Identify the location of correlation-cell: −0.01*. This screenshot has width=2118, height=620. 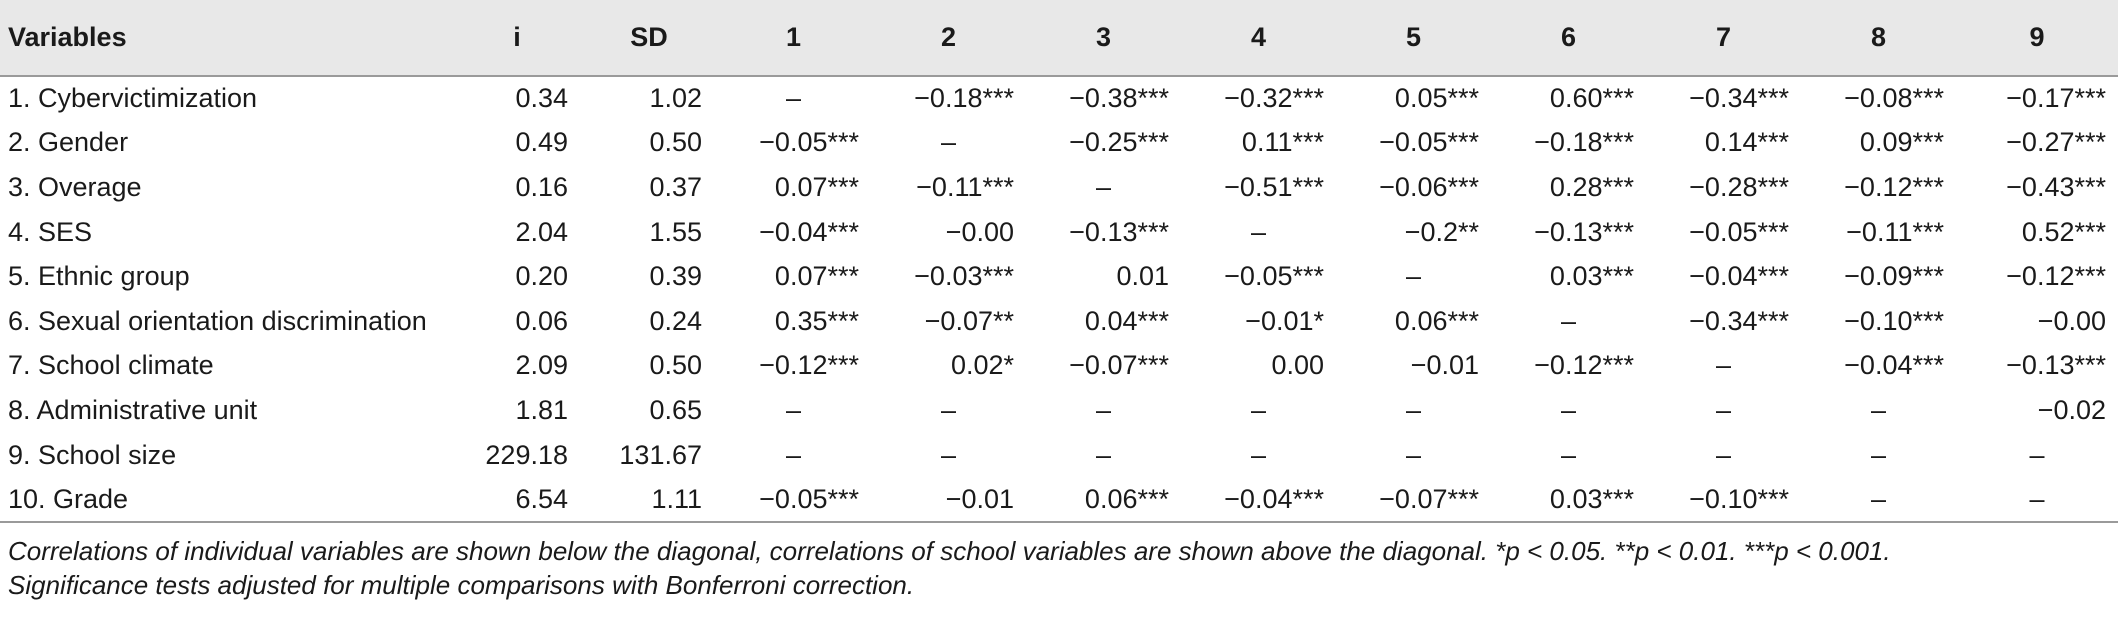
(1284, 320).